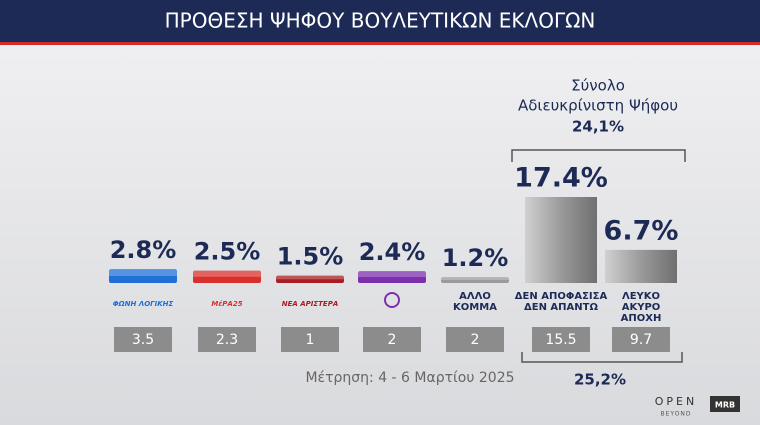  Describe the element at coordinates (475, 296) in the screenshot. I see `category-label: ΑΛΛΟ` at that location.